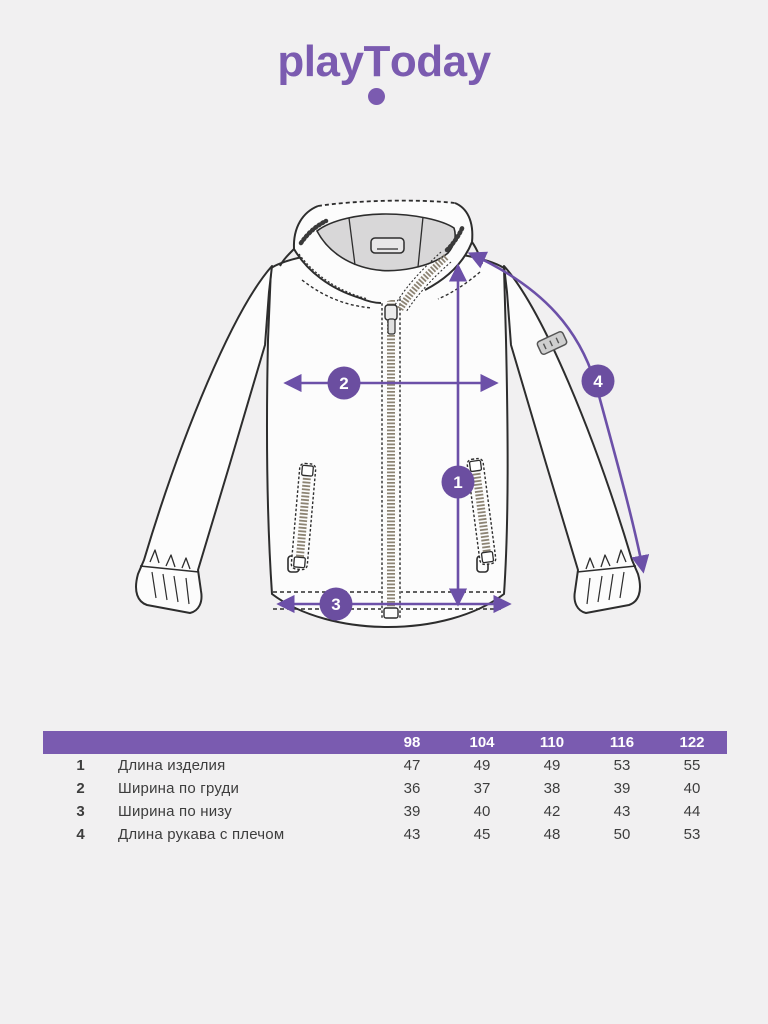 This screenshot has width=768, height=1024. Describe the element at coordinates (386, 203) in the screenshot. I see `hood-edge-top-dashed` at that location.